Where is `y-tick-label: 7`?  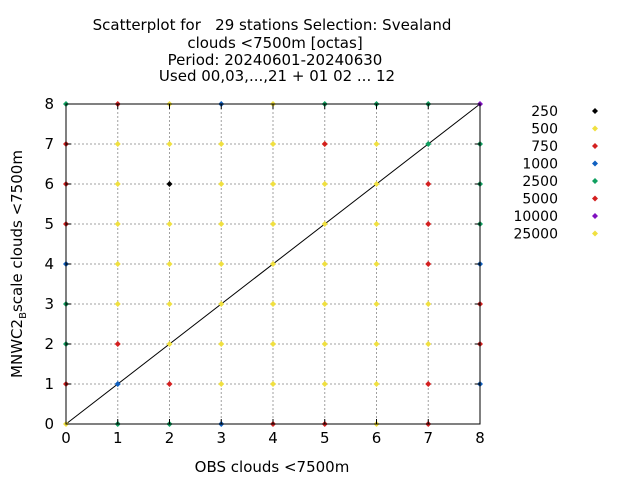 y-tick-label: 7 is located at coordinates (49, 144).